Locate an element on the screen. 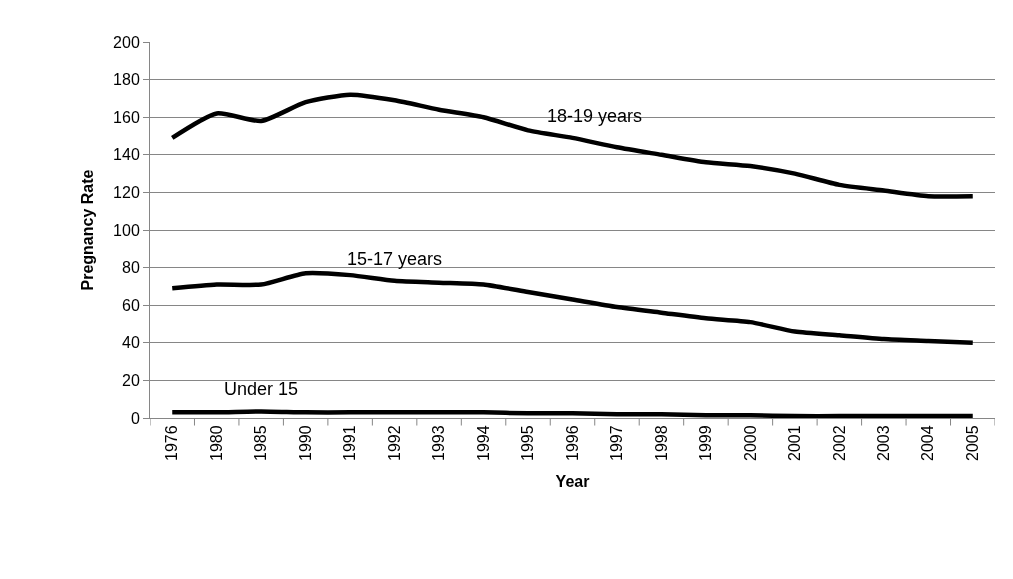  y-tick-label: 20 is located at coordinates (131, 380).